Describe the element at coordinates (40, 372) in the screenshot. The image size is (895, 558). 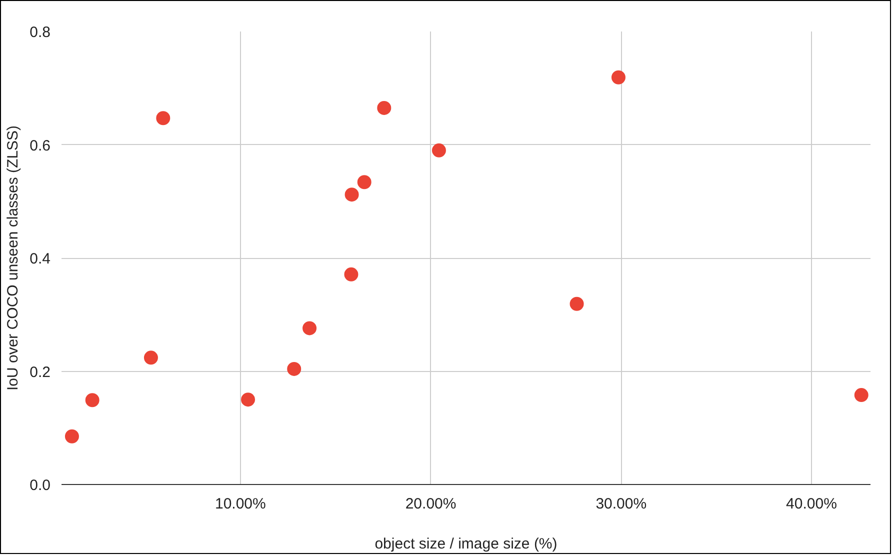
I see `y-tick-label: 0.2` at that location.